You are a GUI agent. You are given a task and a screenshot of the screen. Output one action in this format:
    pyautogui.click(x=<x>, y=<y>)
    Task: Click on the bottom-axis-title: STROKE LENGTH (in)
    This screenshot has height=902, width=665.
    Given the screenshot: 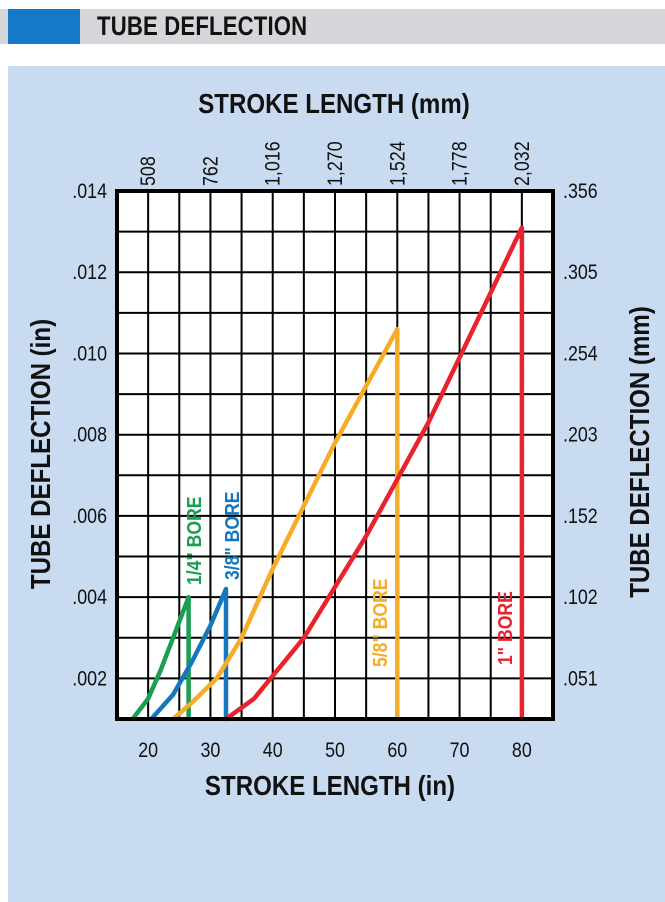 What is the action you would take?
    pyautogui.click(x=330, y=785)
    